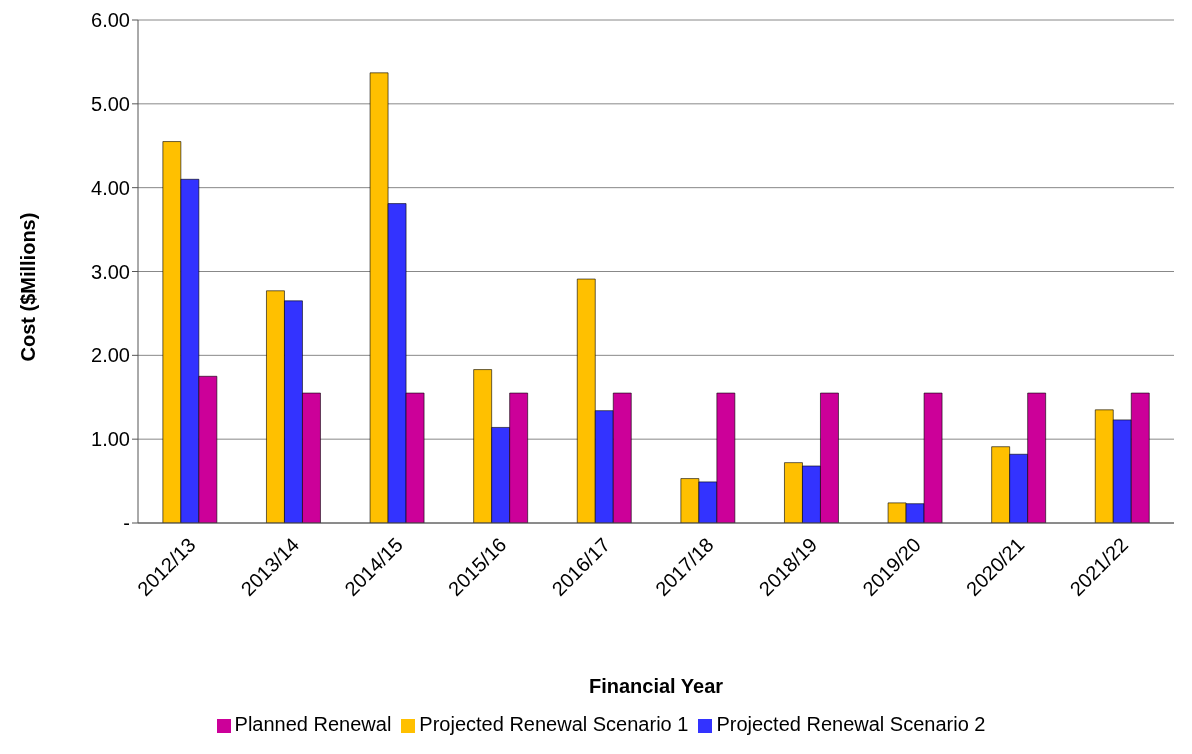 The height and width of the screenshot is (754, 1192). I want to click on y-tick-label: -, so click(126, 523).